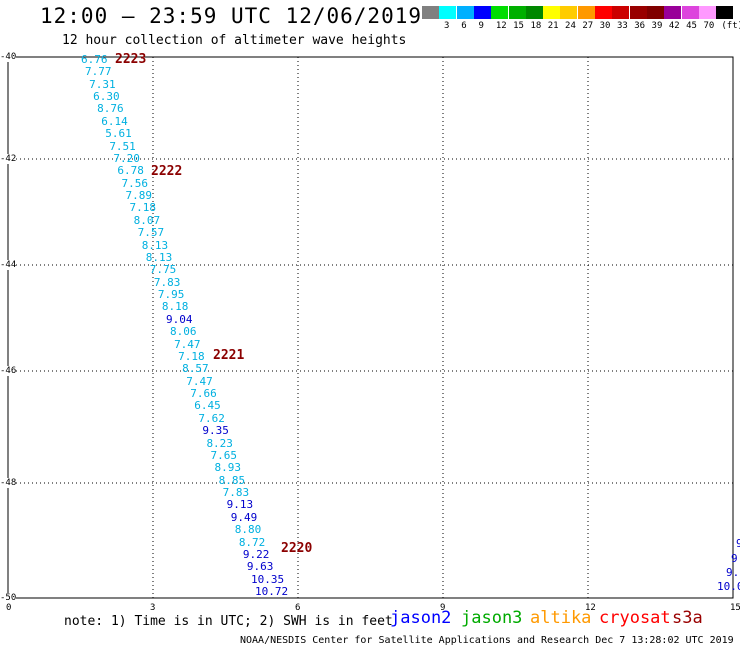  What do you see at coordinates (8, 57) in the screenshot?
I see `lat-tick-label: -40` at bounding box center [8, 57].